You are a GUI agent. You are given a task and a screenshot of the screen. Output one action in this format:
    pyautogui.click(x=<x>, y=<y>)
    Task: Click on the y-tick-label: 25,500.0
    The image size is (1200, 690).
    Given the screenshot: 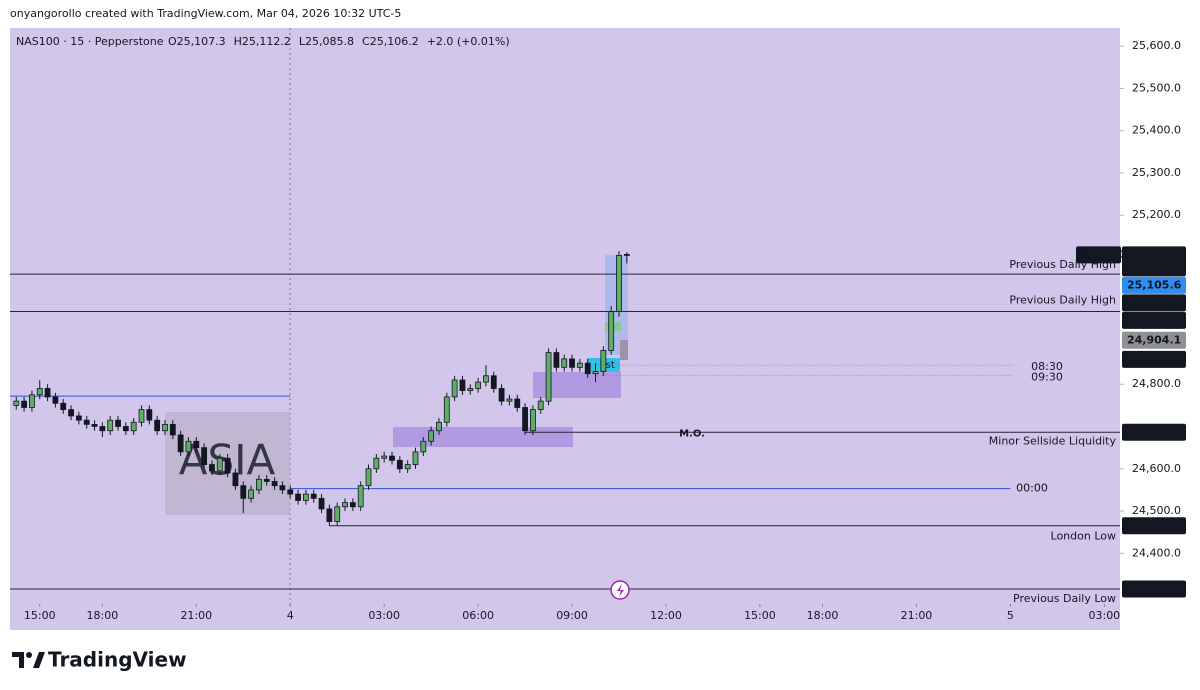 What is the action you would take?
    pyautogui.click(x=1156, y=87)
    